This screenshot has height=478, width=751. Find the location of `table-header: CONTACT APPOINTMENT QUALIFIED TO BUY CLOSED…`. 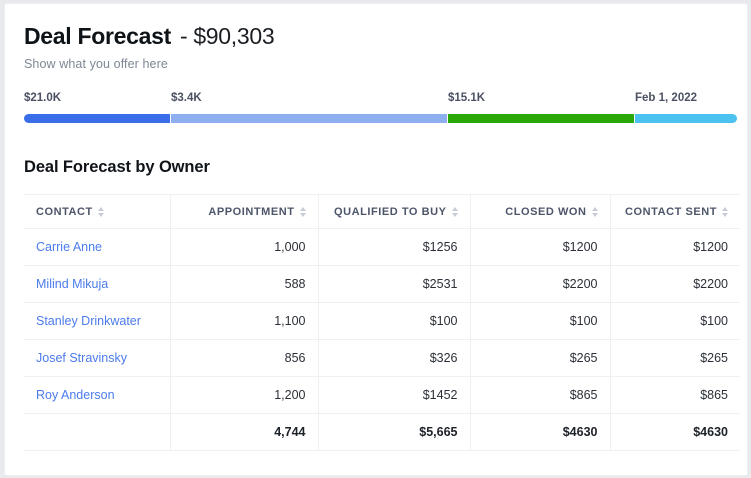

table-header: CONTACT APPOINTMENT QUALIFIED TO BUY CLOSED… is located at coordinates (382, 211).